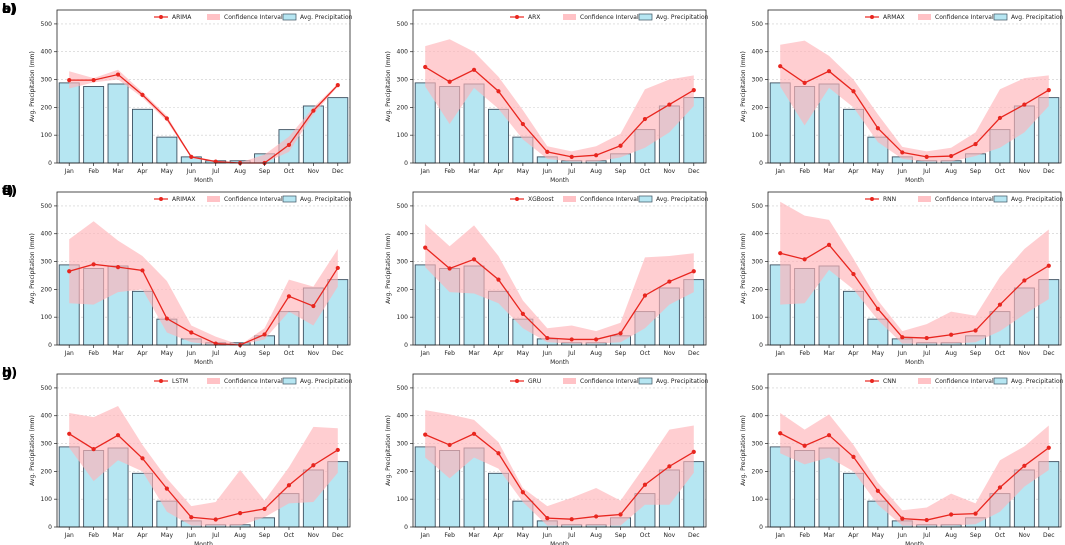 Image resolution: width=1065 pixels, height=545 pixels. Describe the element at coordinates (804, 171) in the screenshot. I see `x-tick-label: Feb` at that location.